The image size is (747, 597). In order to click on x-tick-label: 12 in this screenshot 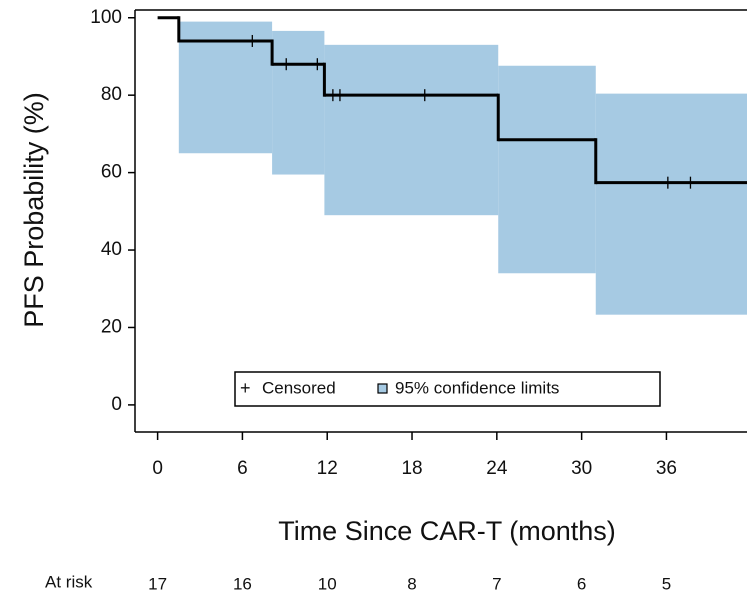, I will do `click(327, 468)`.